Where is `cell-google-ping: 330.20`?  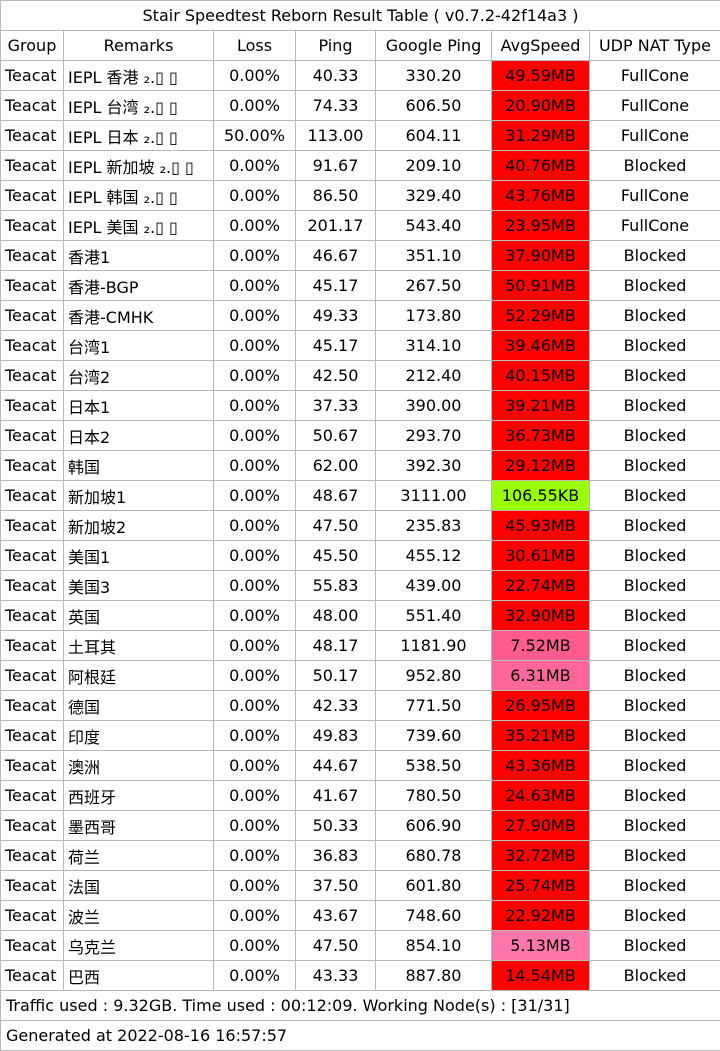 cell-google-ping: 330.20 is located at coordinates (434, 76).